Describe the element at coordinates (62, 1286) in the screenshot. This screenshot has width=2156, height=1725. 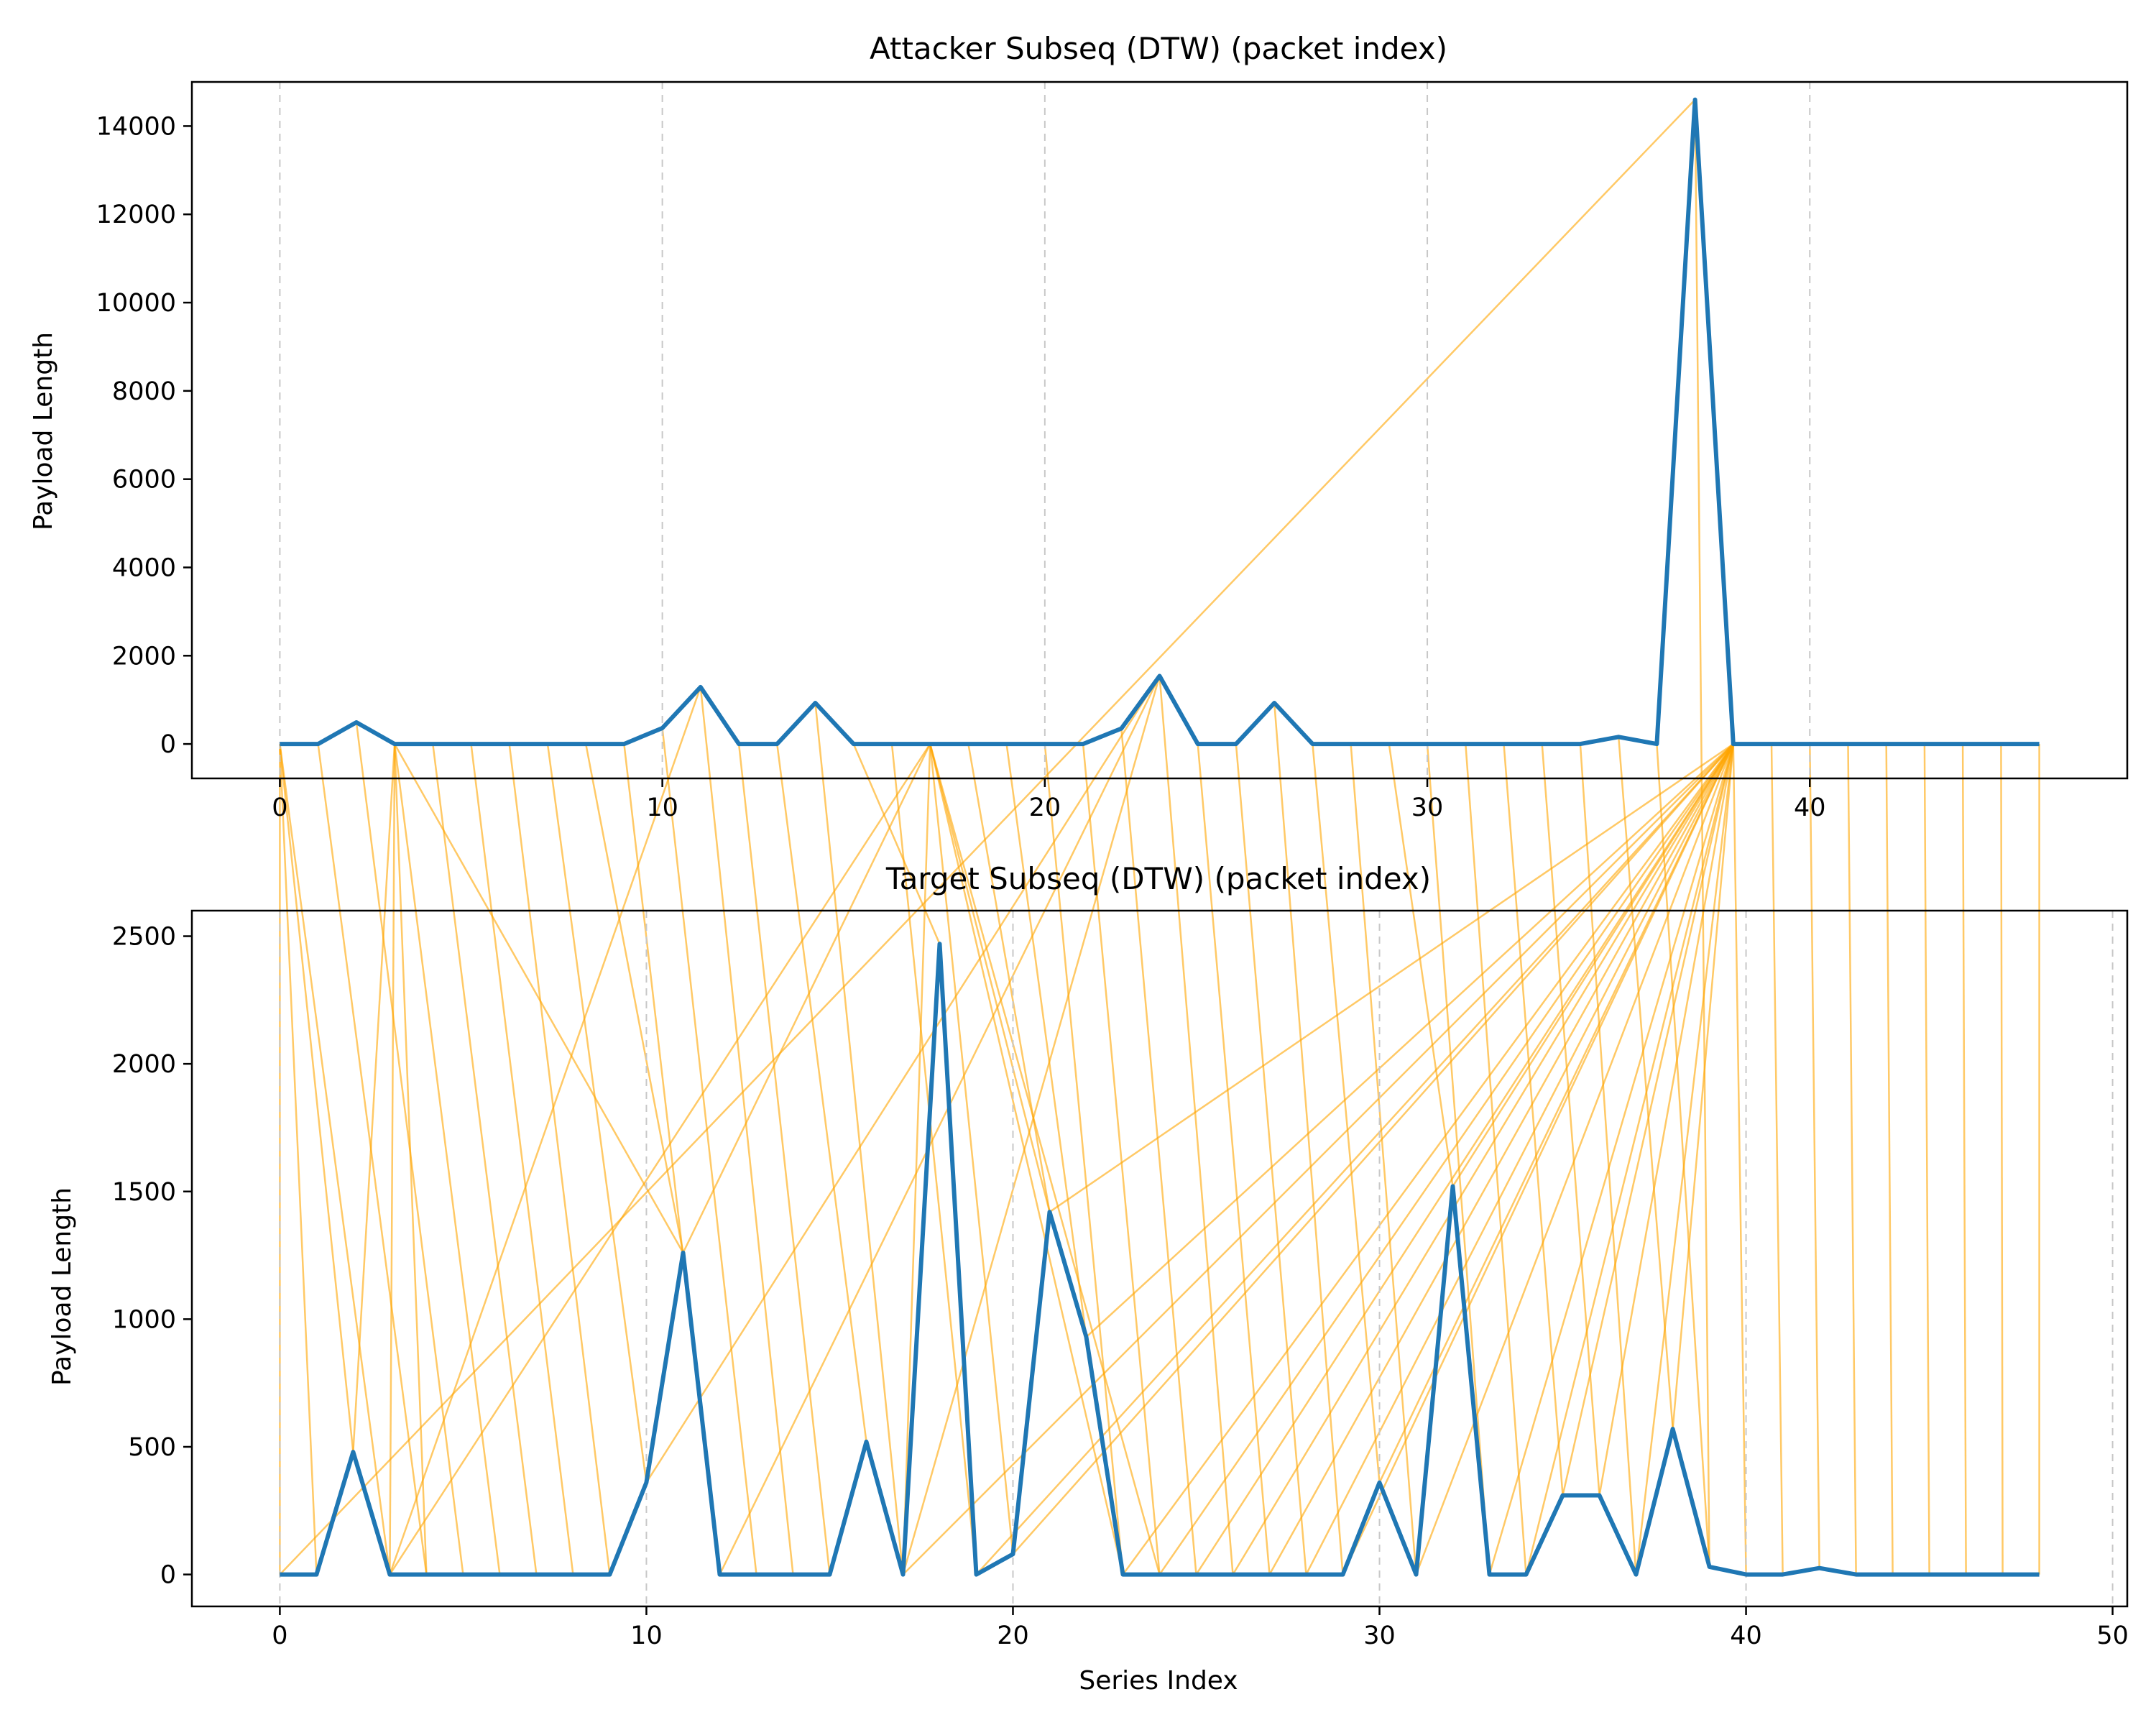
I see `target-ylabel: Payload Length` at that location.